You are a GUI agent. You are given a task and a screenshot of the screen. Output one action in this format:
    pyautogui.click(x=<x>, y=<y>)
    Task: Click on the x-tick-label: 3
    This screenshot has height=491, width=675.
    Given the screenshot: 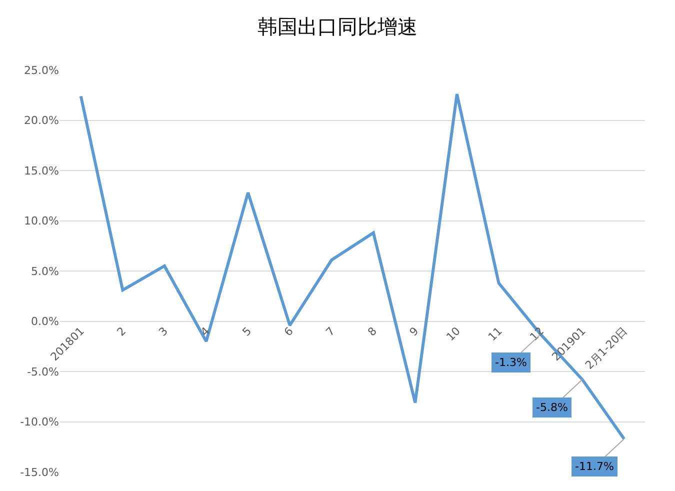 What is the action you would take?
    pyautogui.click(x=163, y=331)
    